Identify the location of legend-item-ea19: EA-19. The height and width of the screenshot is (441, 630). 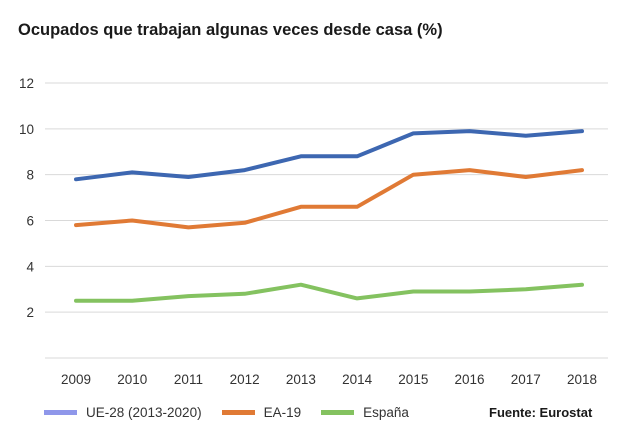
(261, 412).